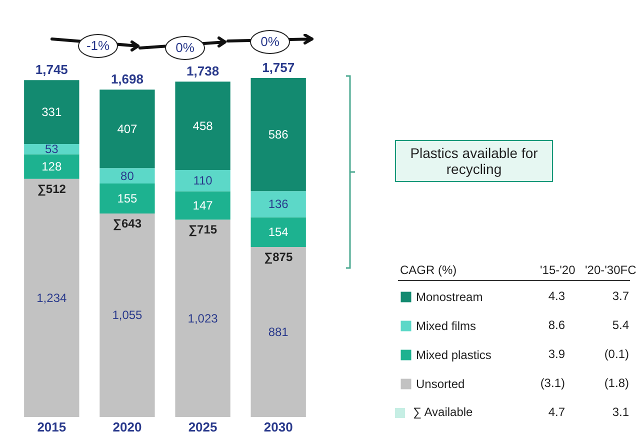 This screenshot has height=443, width=637. I want to click on data-label: 110, so click(203, 181).